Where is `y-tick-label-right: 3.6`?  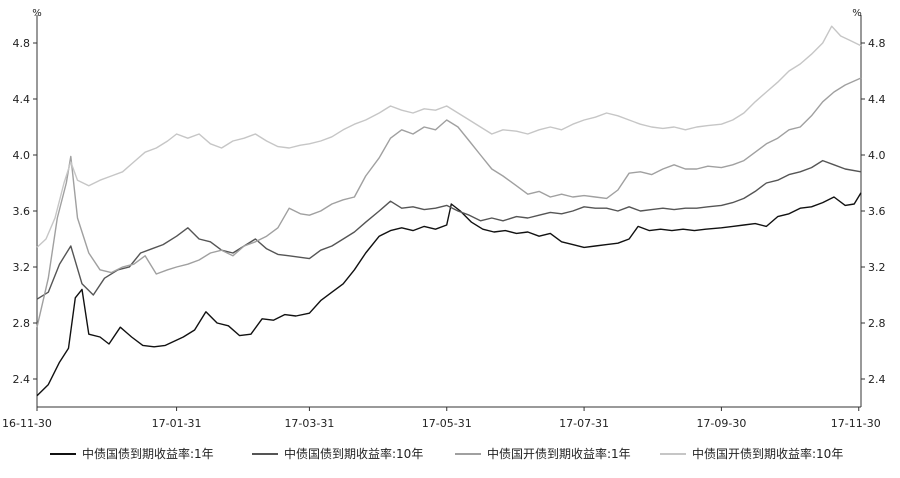
y-tick-label-right: 3.6 is located at coordinates (877, 211).